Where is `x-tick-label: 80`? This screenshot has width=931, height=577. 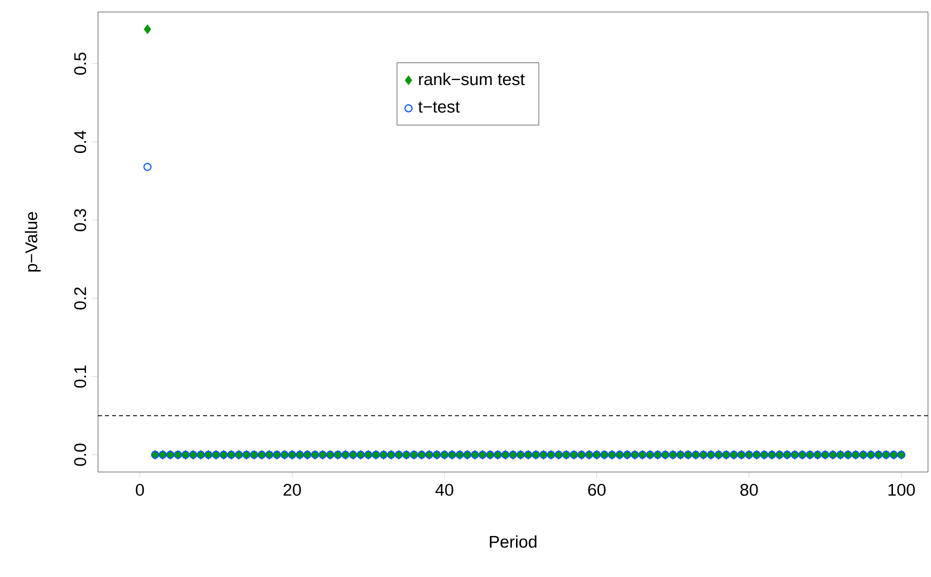 x-tick-label: 80 is located at coordinates (749, 490).